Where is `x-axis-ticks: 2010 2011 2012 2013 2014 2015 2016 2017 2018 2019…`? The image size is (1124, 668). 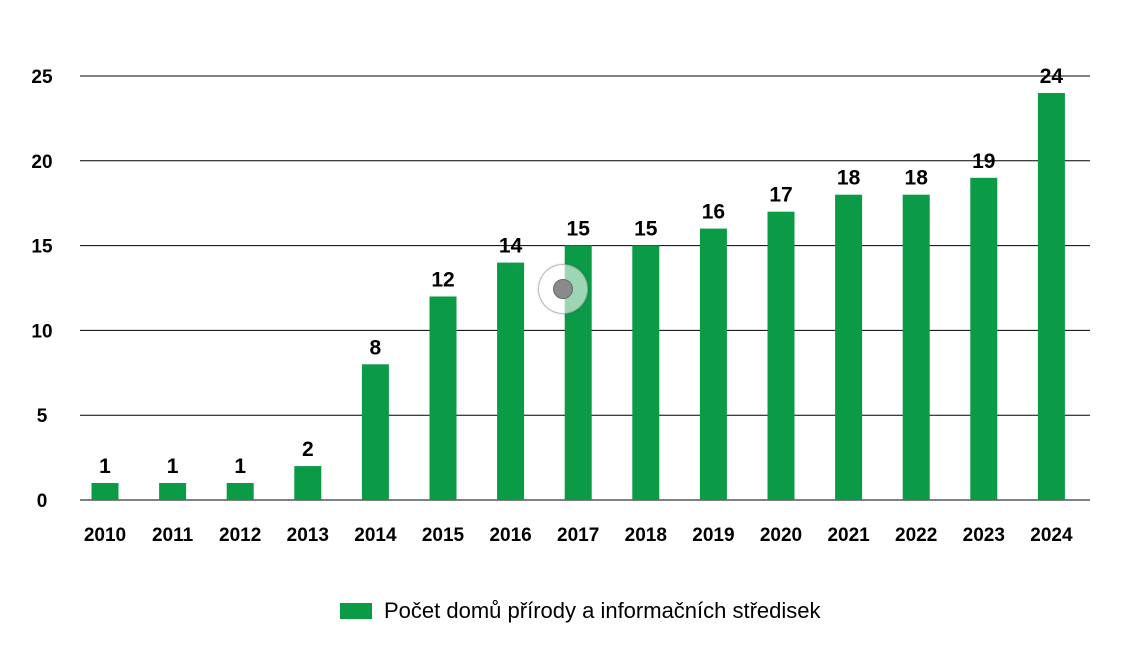
x-axis-ticks: 2010 2011 2012 2013 2014 2015 2016 2017 2018 2019… is located at coordinates (578, 535).